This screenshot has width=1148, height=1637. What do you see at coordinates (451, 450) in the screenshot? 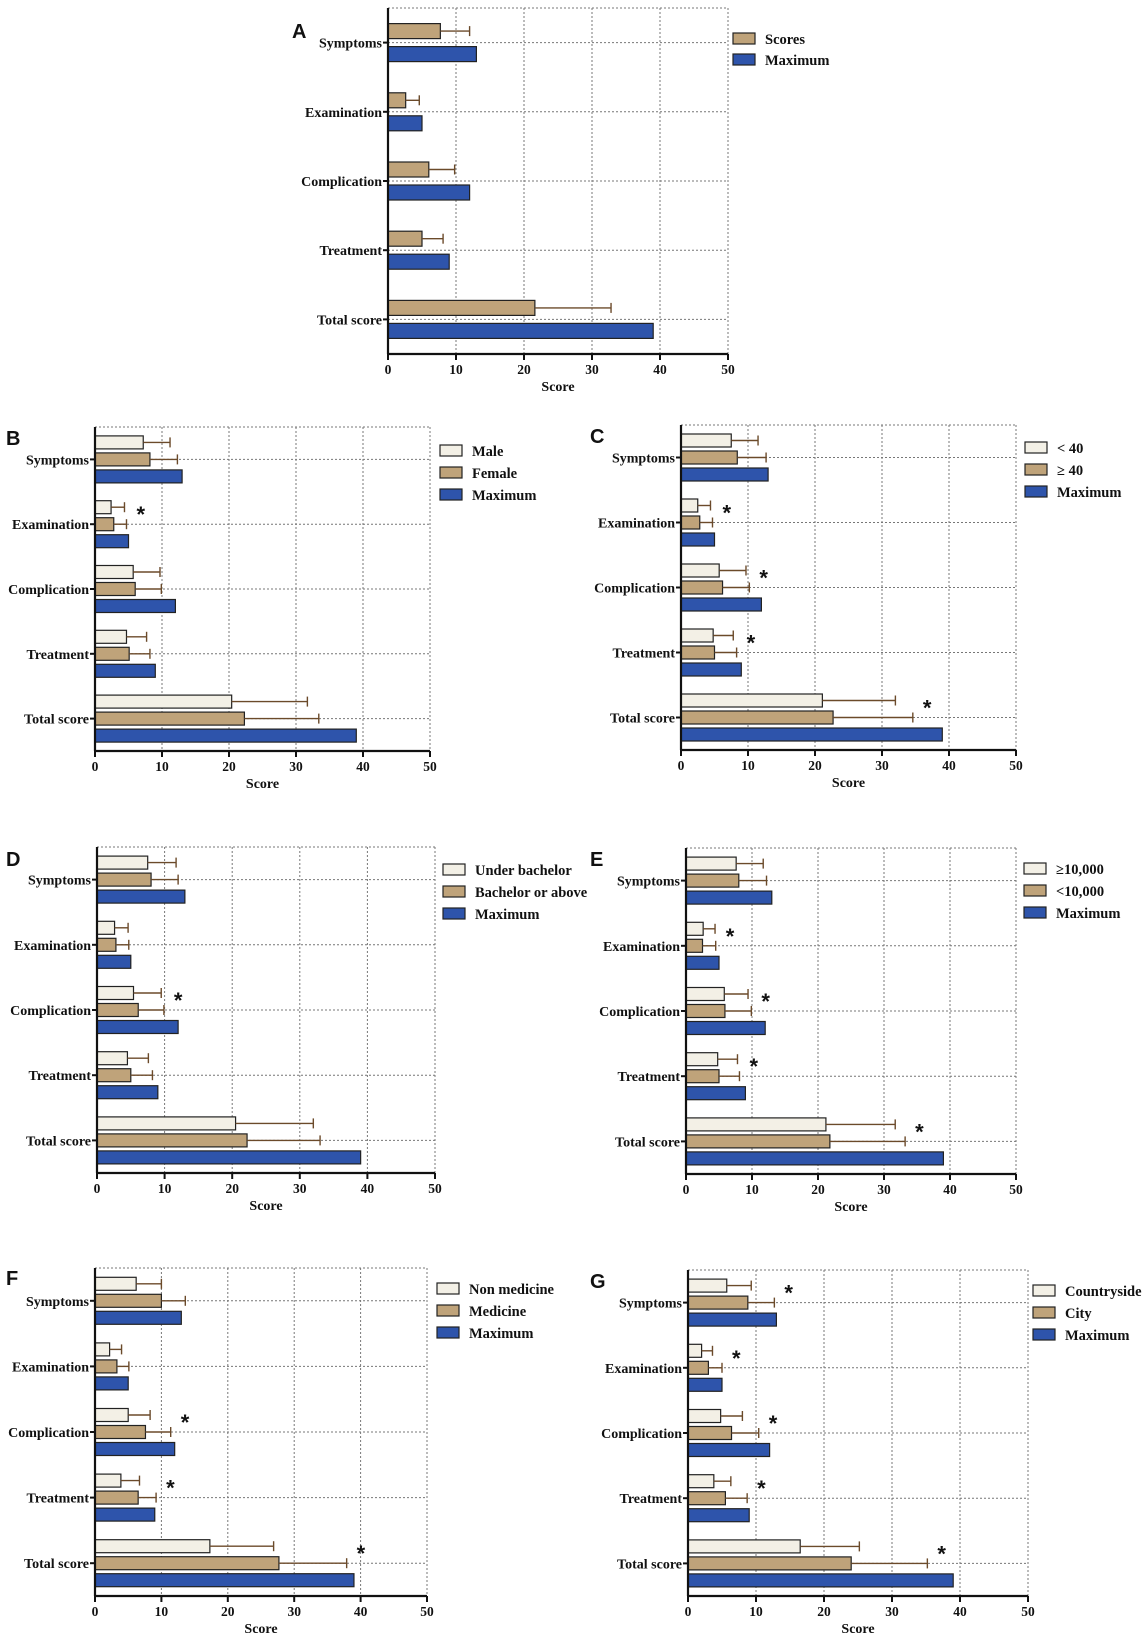
I see `legend-swatch-male` at bounding box center [451, 450].